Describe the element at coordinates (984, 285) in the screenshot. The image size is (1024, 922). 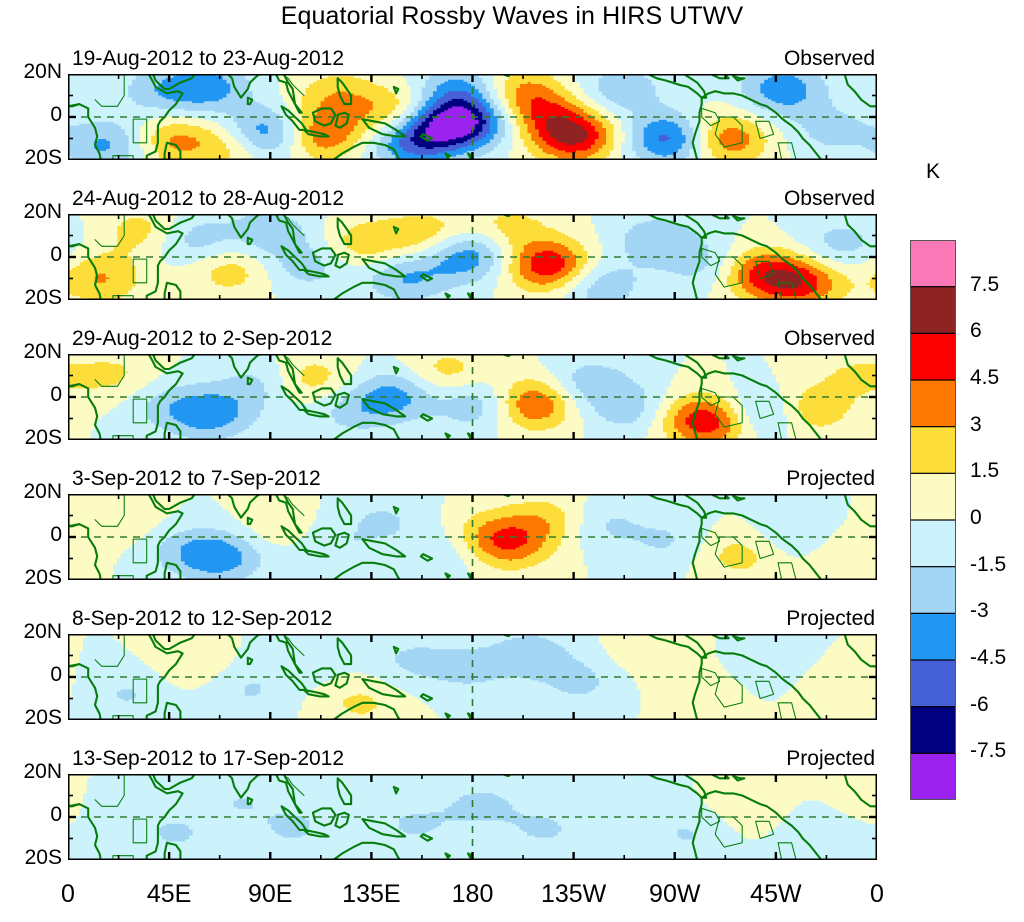
I see `colorbar-tick-label: 7.5` at that location.